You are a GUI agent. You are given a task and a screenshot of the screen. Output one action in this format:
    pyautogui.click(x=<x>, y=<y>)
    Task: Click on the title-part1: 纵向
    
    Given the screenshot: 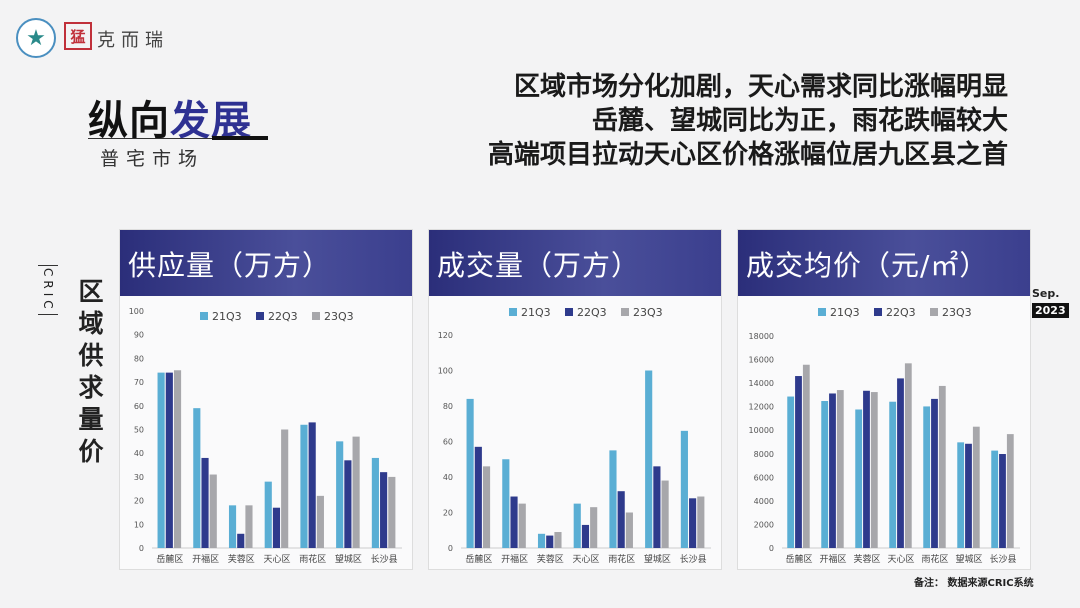 What is the action you would take?
    pyautogui.click(x=129, y=121)
    